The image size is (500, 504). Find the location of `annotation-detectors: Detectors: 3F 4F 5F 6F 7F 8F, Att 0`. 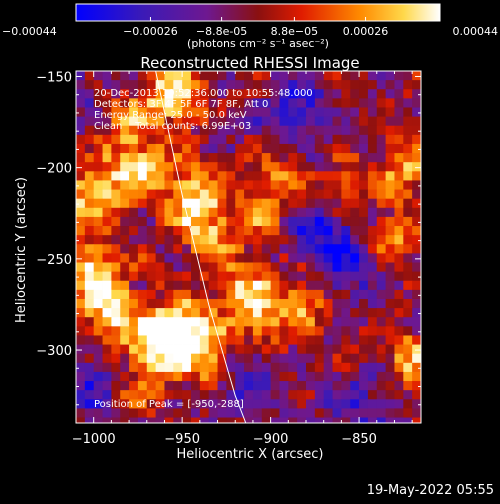

annotation-detectors: Detectors: 3F 4F 5F 6F 7F 8F, Att 0 is located at coordinates (181, 104).